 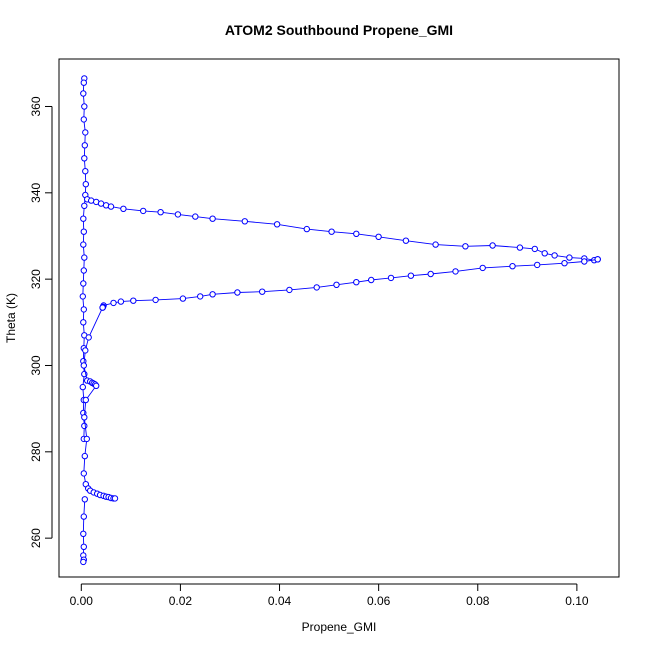 I want to click on y-tick-label: 320, so click(x=36, y=279).